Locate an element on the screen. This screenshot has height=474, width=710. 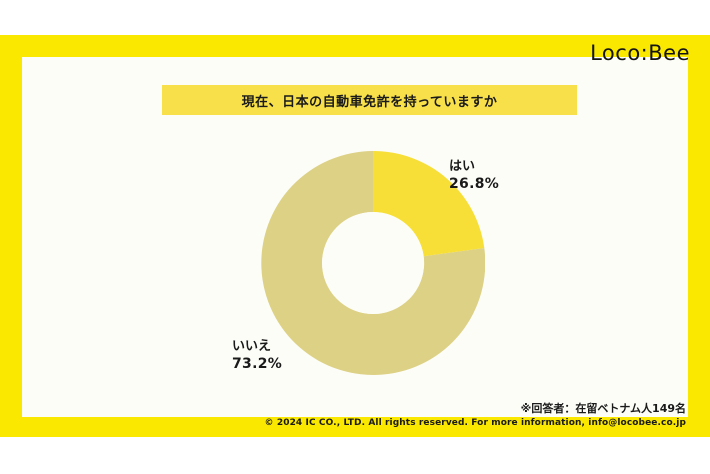
donut-slice-yes is located at coordinates (429, 204).